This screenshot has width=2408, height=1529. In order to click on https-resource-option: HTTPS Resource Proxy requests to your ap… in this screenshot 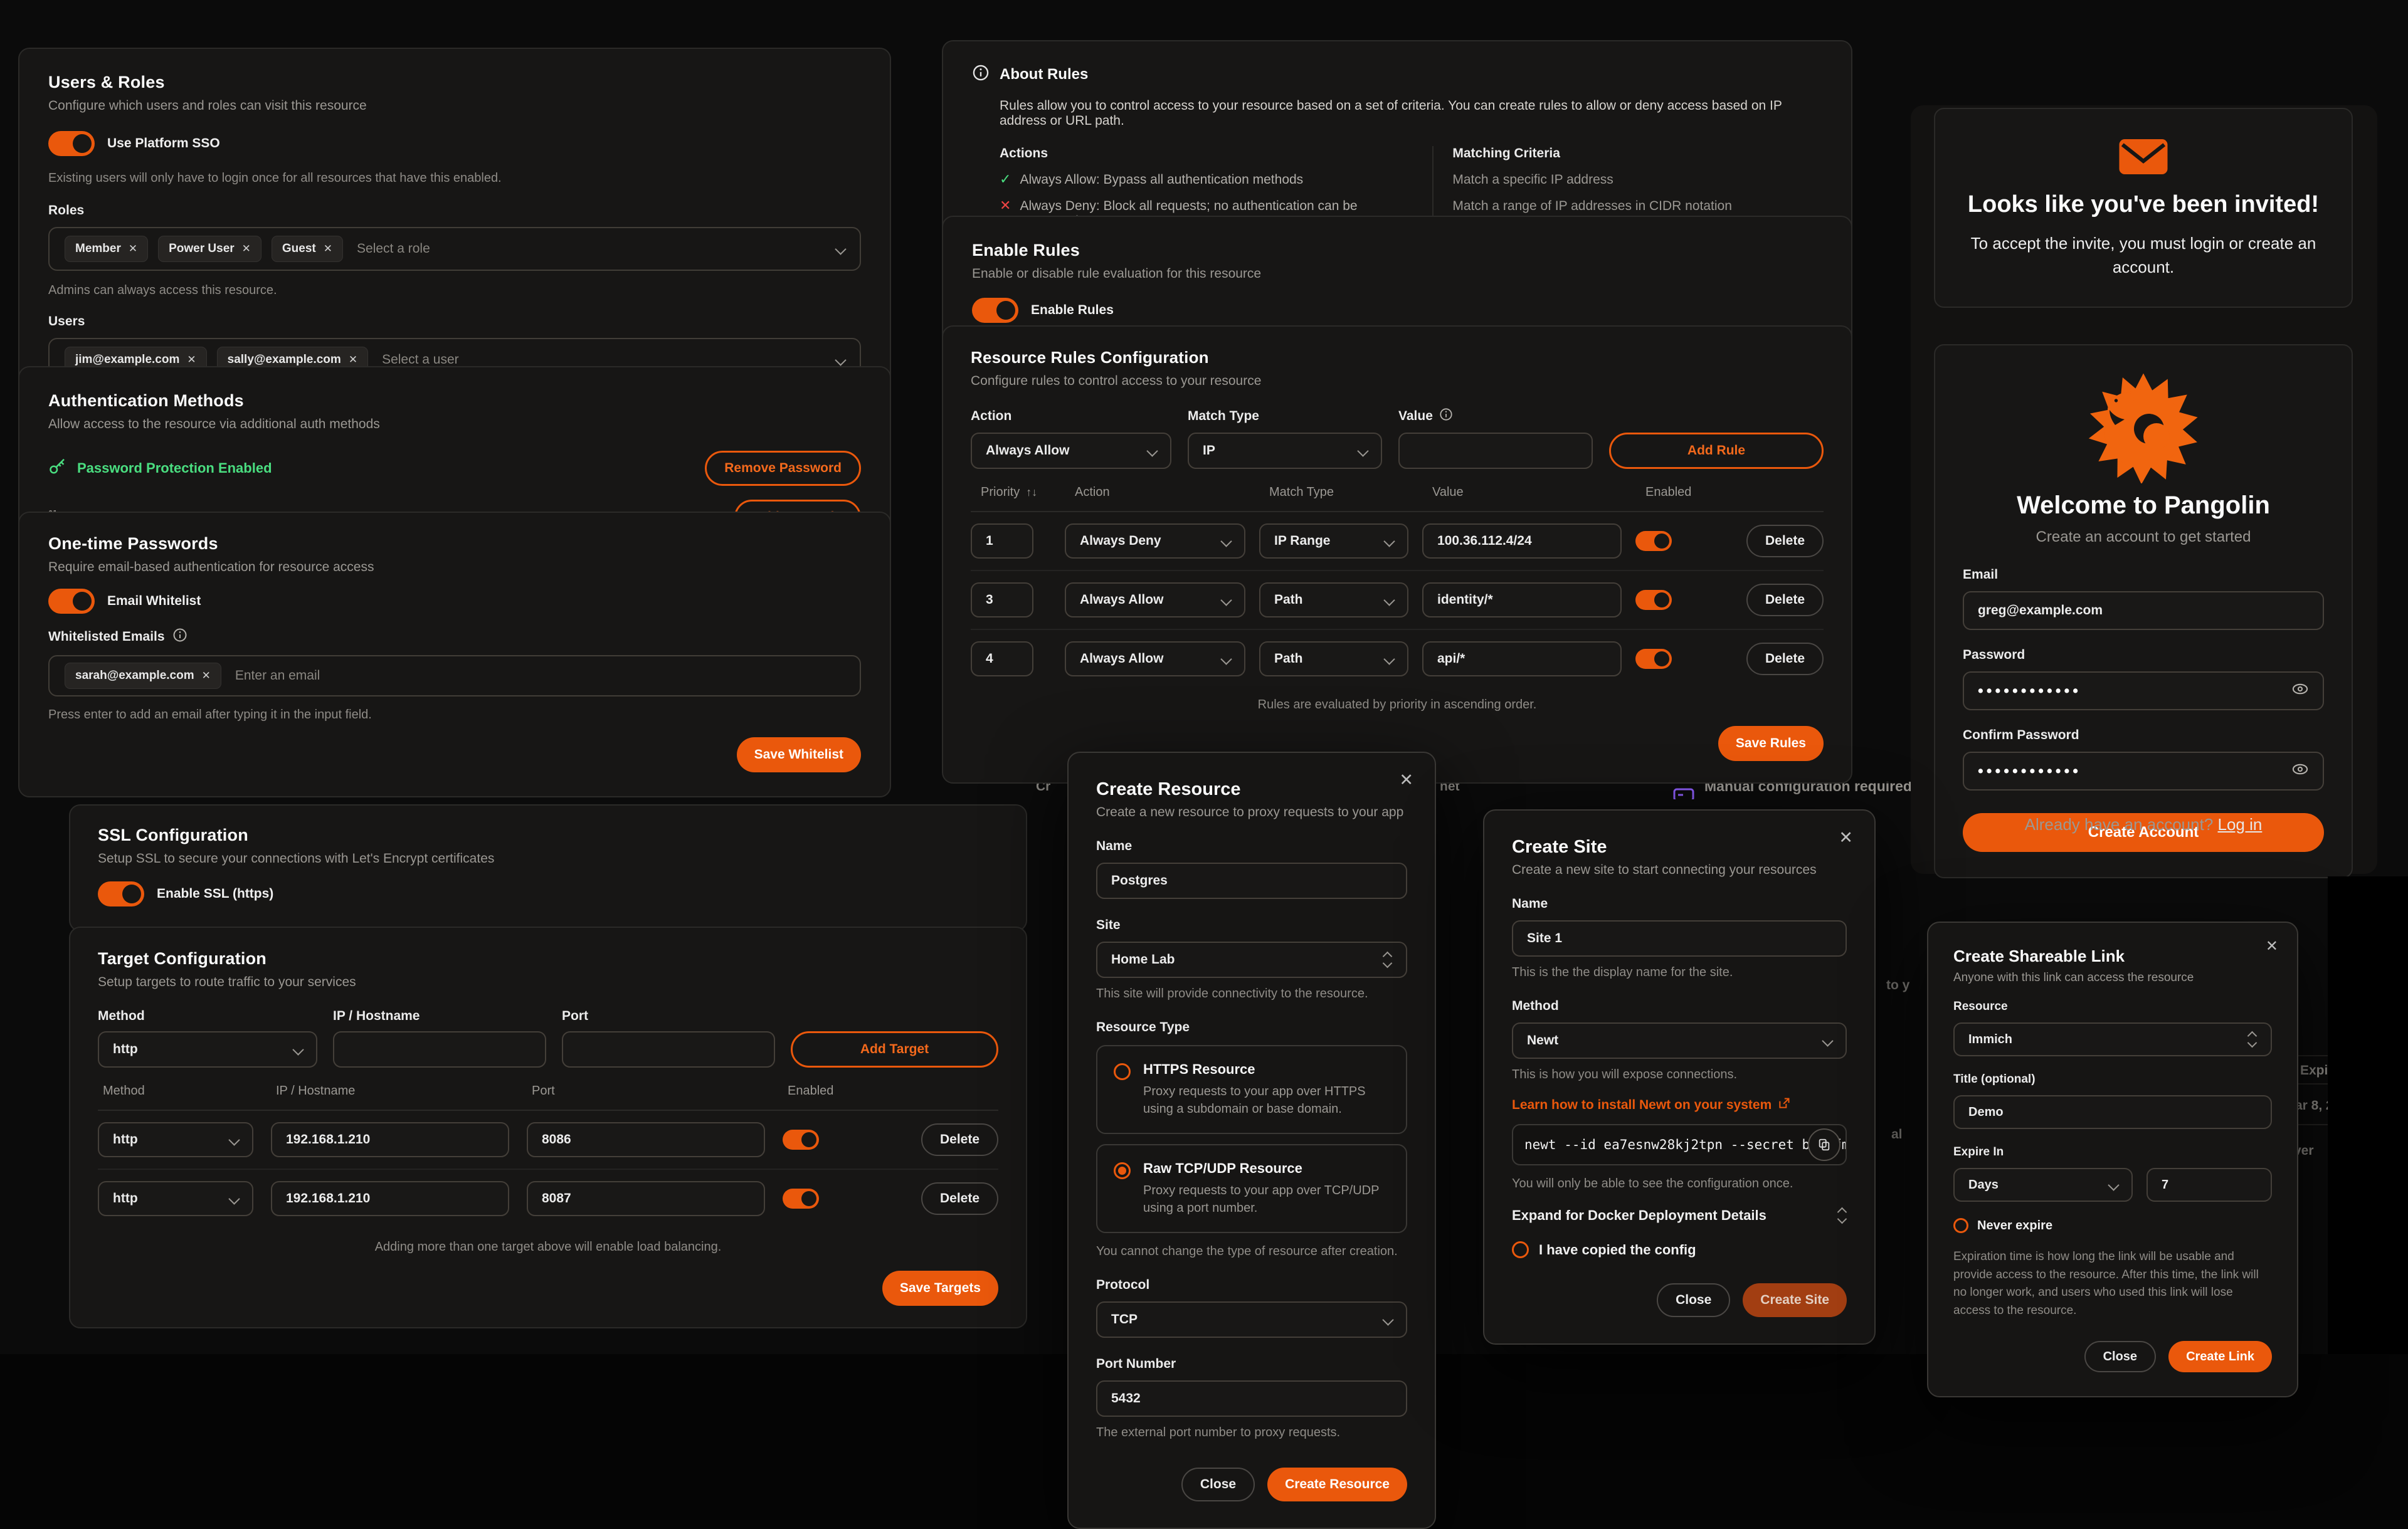, I will do `click(1251, 1089)`.